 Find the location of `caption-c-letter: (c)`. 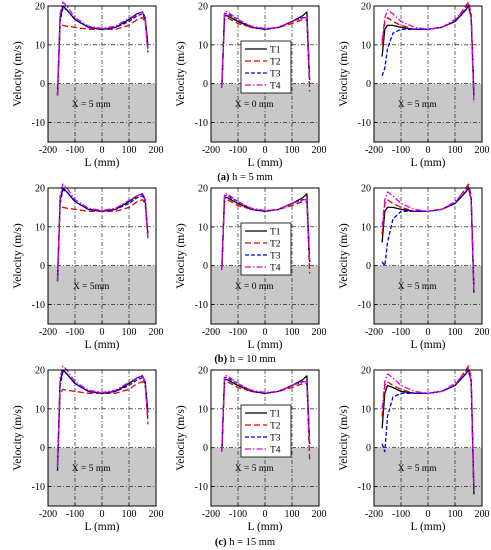

caption-c-letter: (c) is located at coordinates (221, 542).